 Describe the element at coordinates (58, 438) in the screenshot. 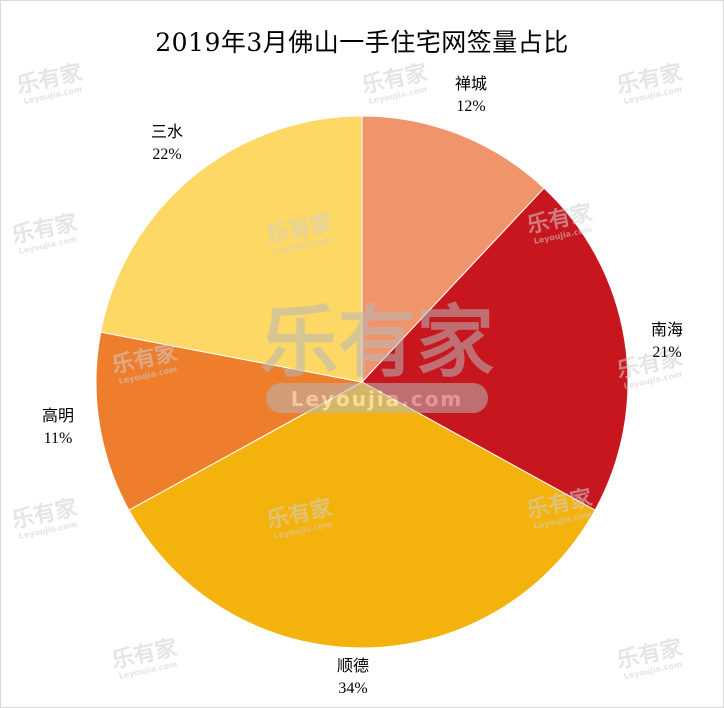

I see `slice-percent-label: 11%` at that location.